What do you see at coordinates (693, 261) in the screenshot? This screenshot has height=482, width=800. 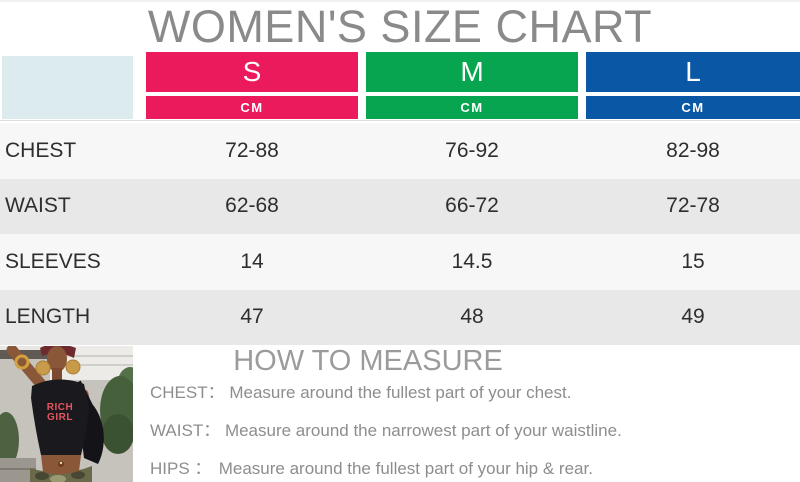 I see `cell-sleeves-l: 15` at bounding box center [693, 261].